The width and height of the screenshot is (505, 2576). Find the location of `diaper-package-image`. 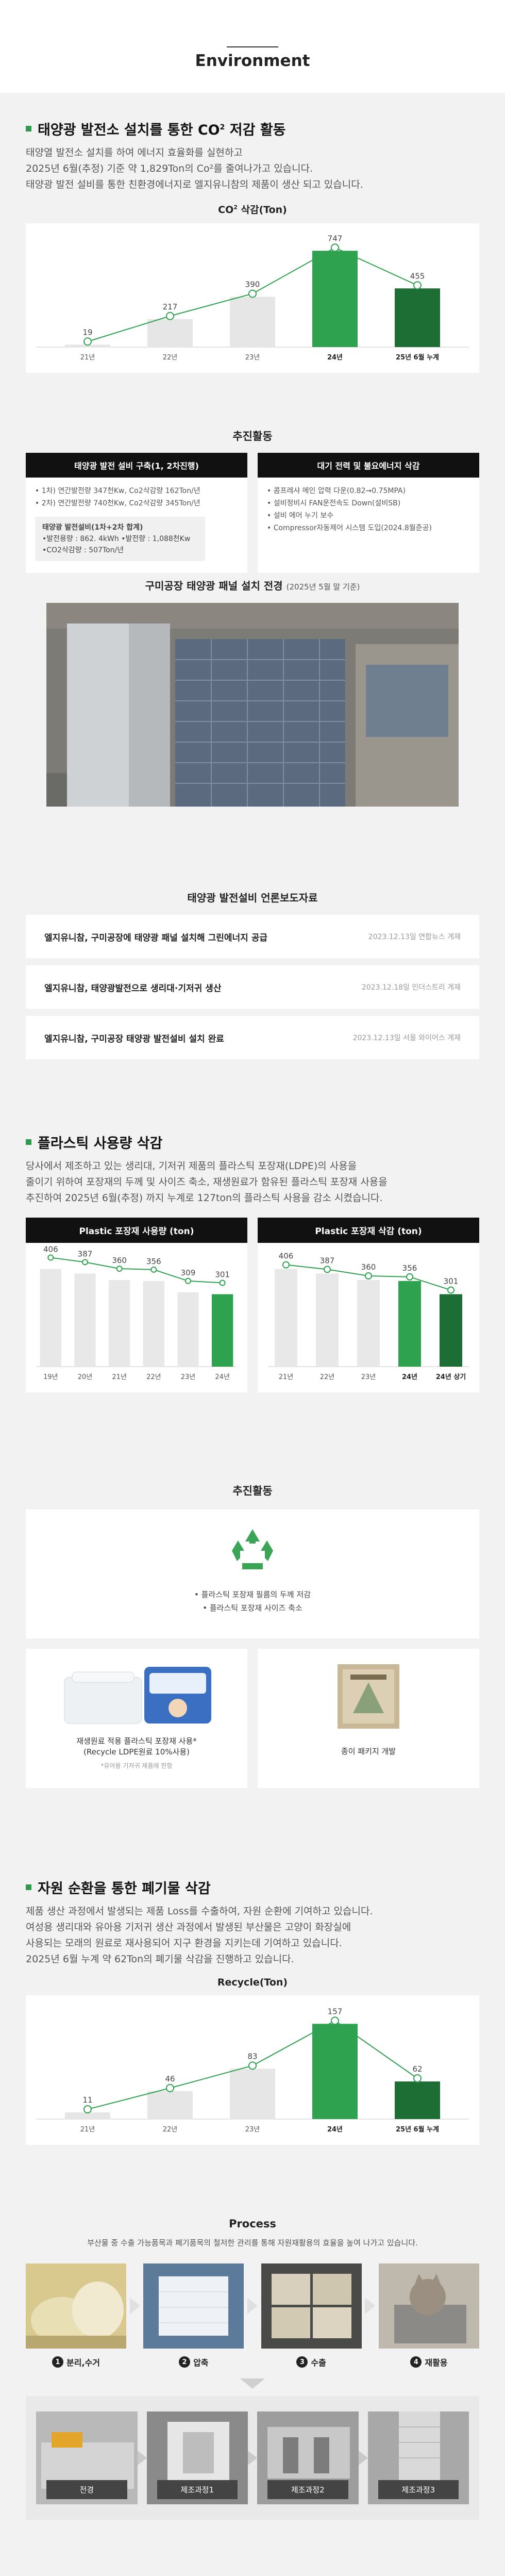

diaper-package-image is located at coordinates (137, 1695).